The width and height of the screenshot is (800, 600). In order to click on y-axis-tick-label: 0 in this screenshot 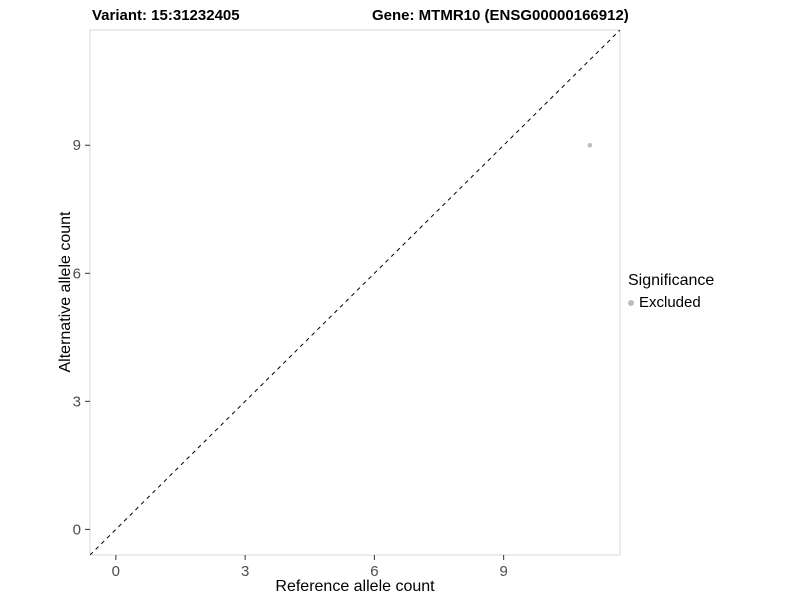, I will do `click(77, 529)`.